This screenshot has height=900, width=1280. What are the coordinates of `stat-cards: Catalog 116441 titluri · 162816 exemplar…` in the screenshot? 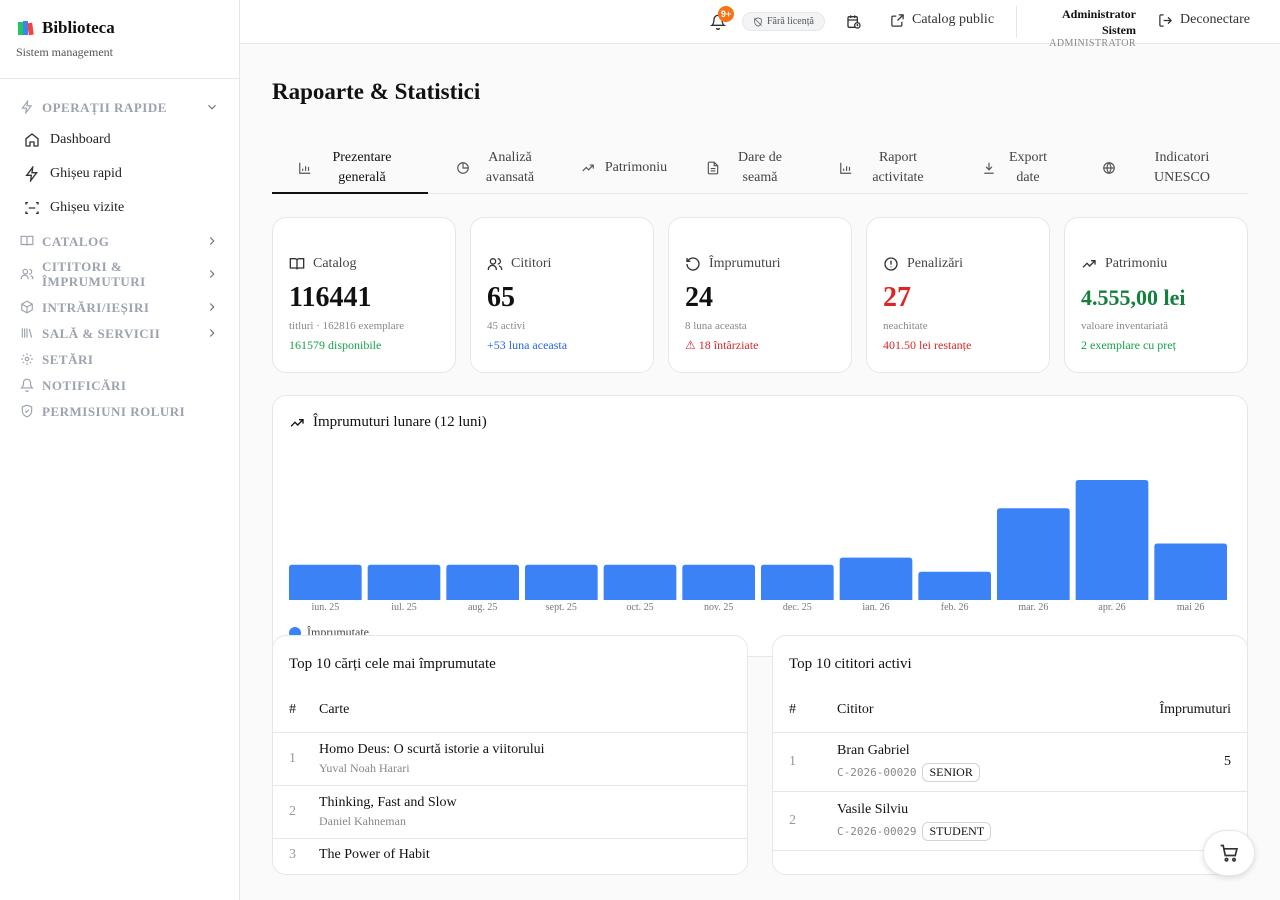 It's located at (760, 295).